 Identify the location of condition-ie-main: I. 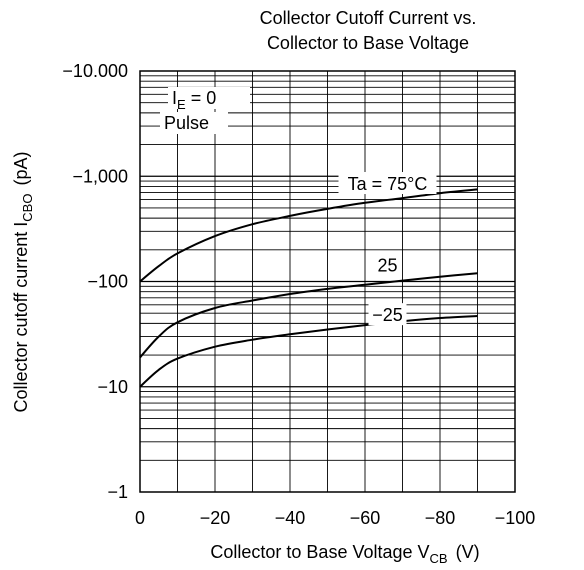
(174, 98).